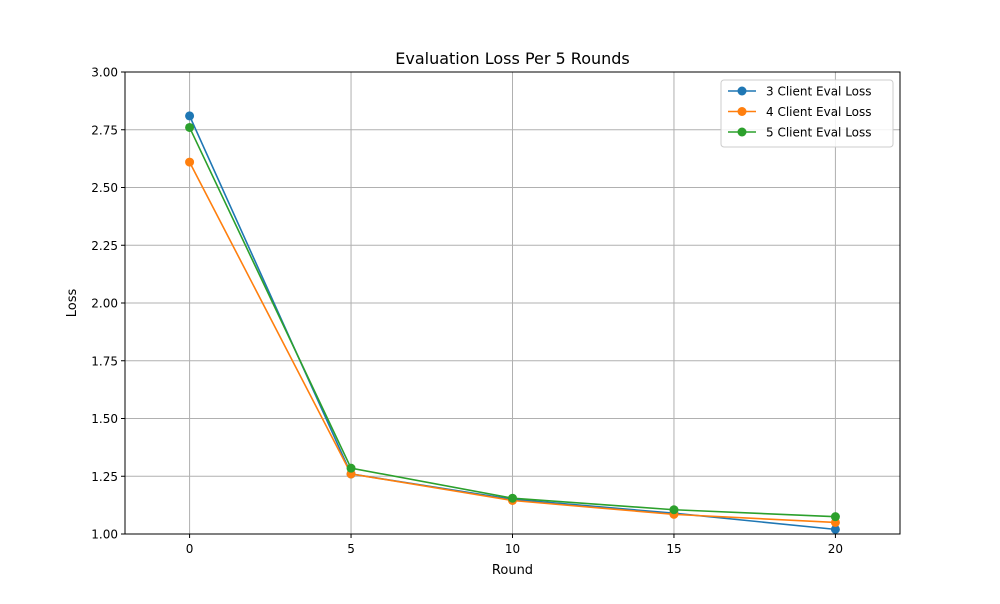  Describe the element at coordinates (104, 419) in the screenshot. I see `y-tick-label: 1.50` at that location.